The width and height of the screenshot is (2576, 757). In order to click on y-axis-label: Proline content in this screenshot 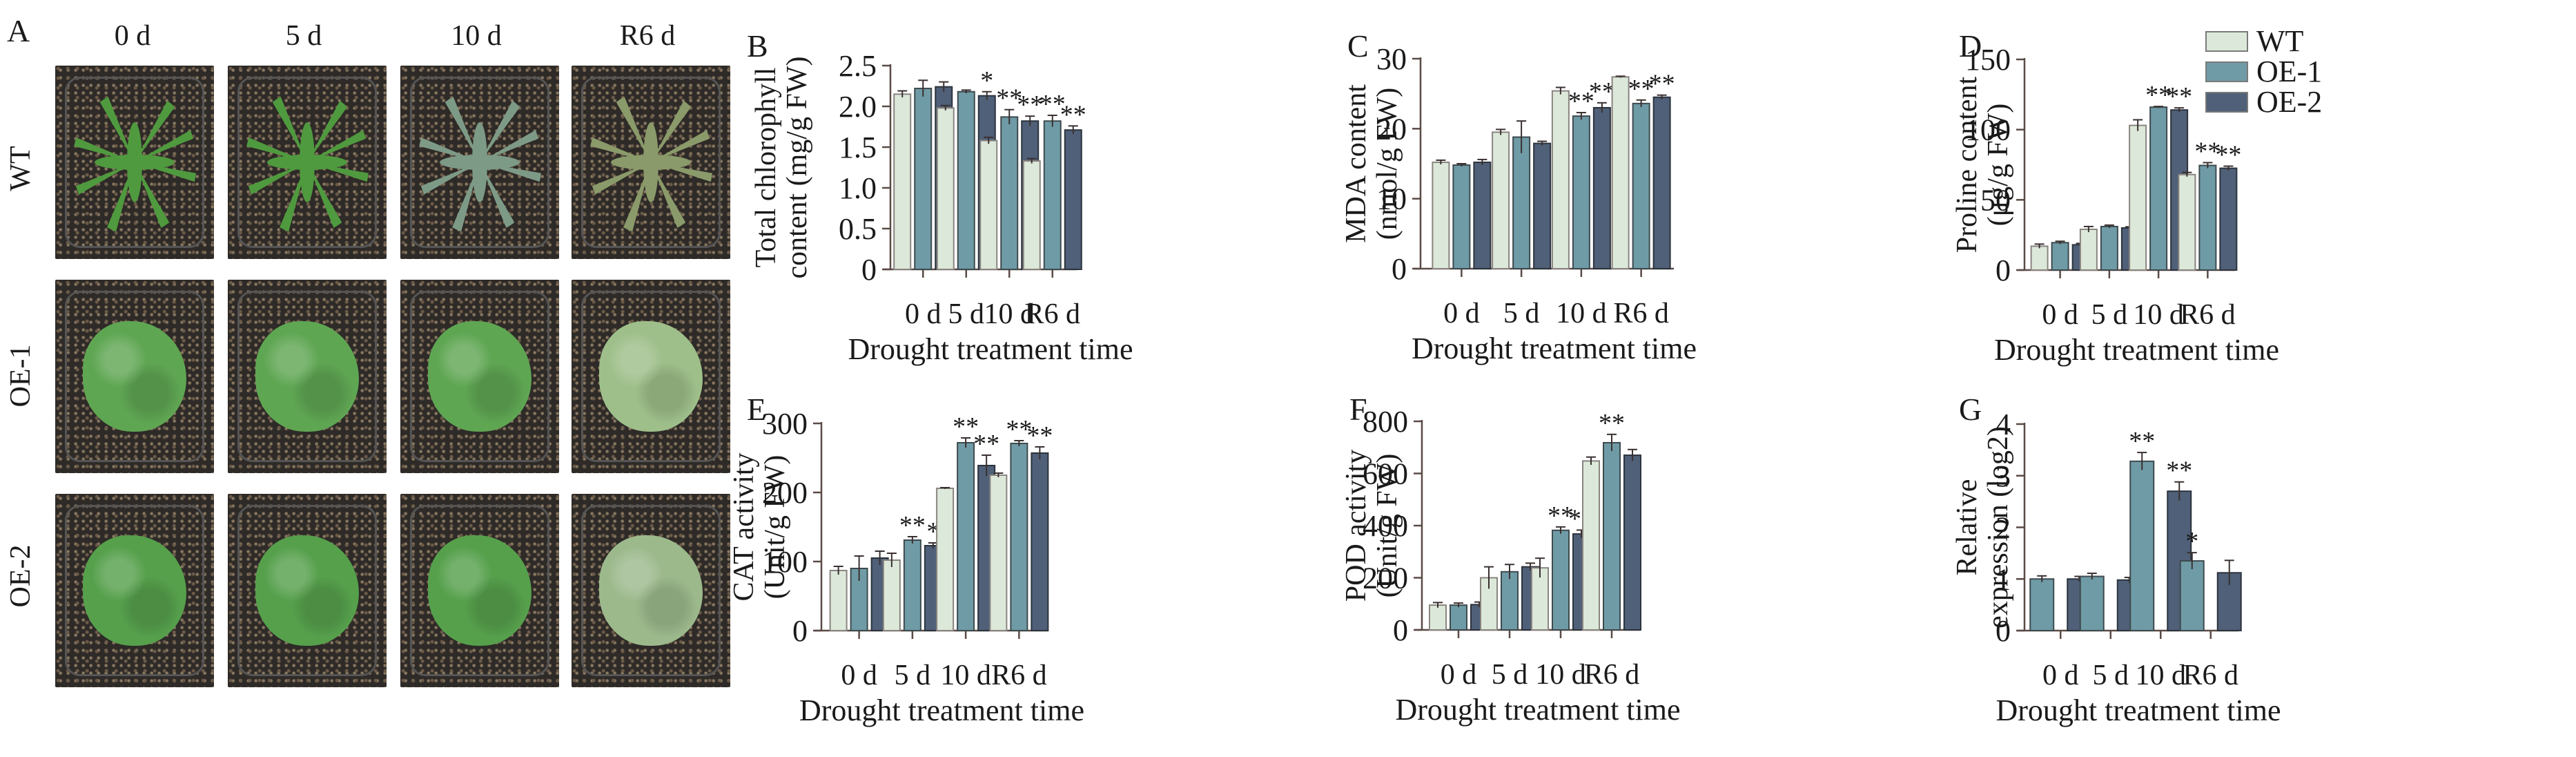, I will do `click(1967, 164)`.